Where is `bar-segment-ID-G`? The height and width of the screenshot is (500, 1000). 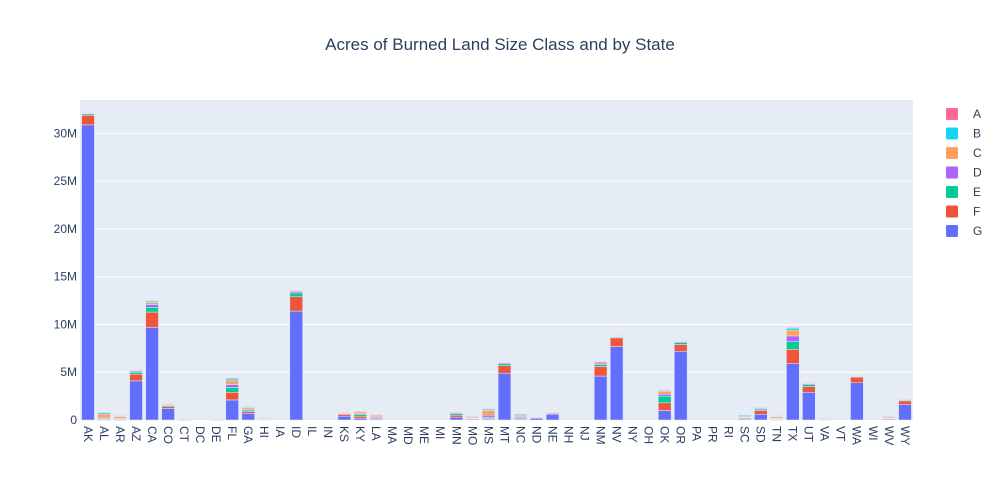 bar-segment-ID-G is located at coordinates (296, 365).